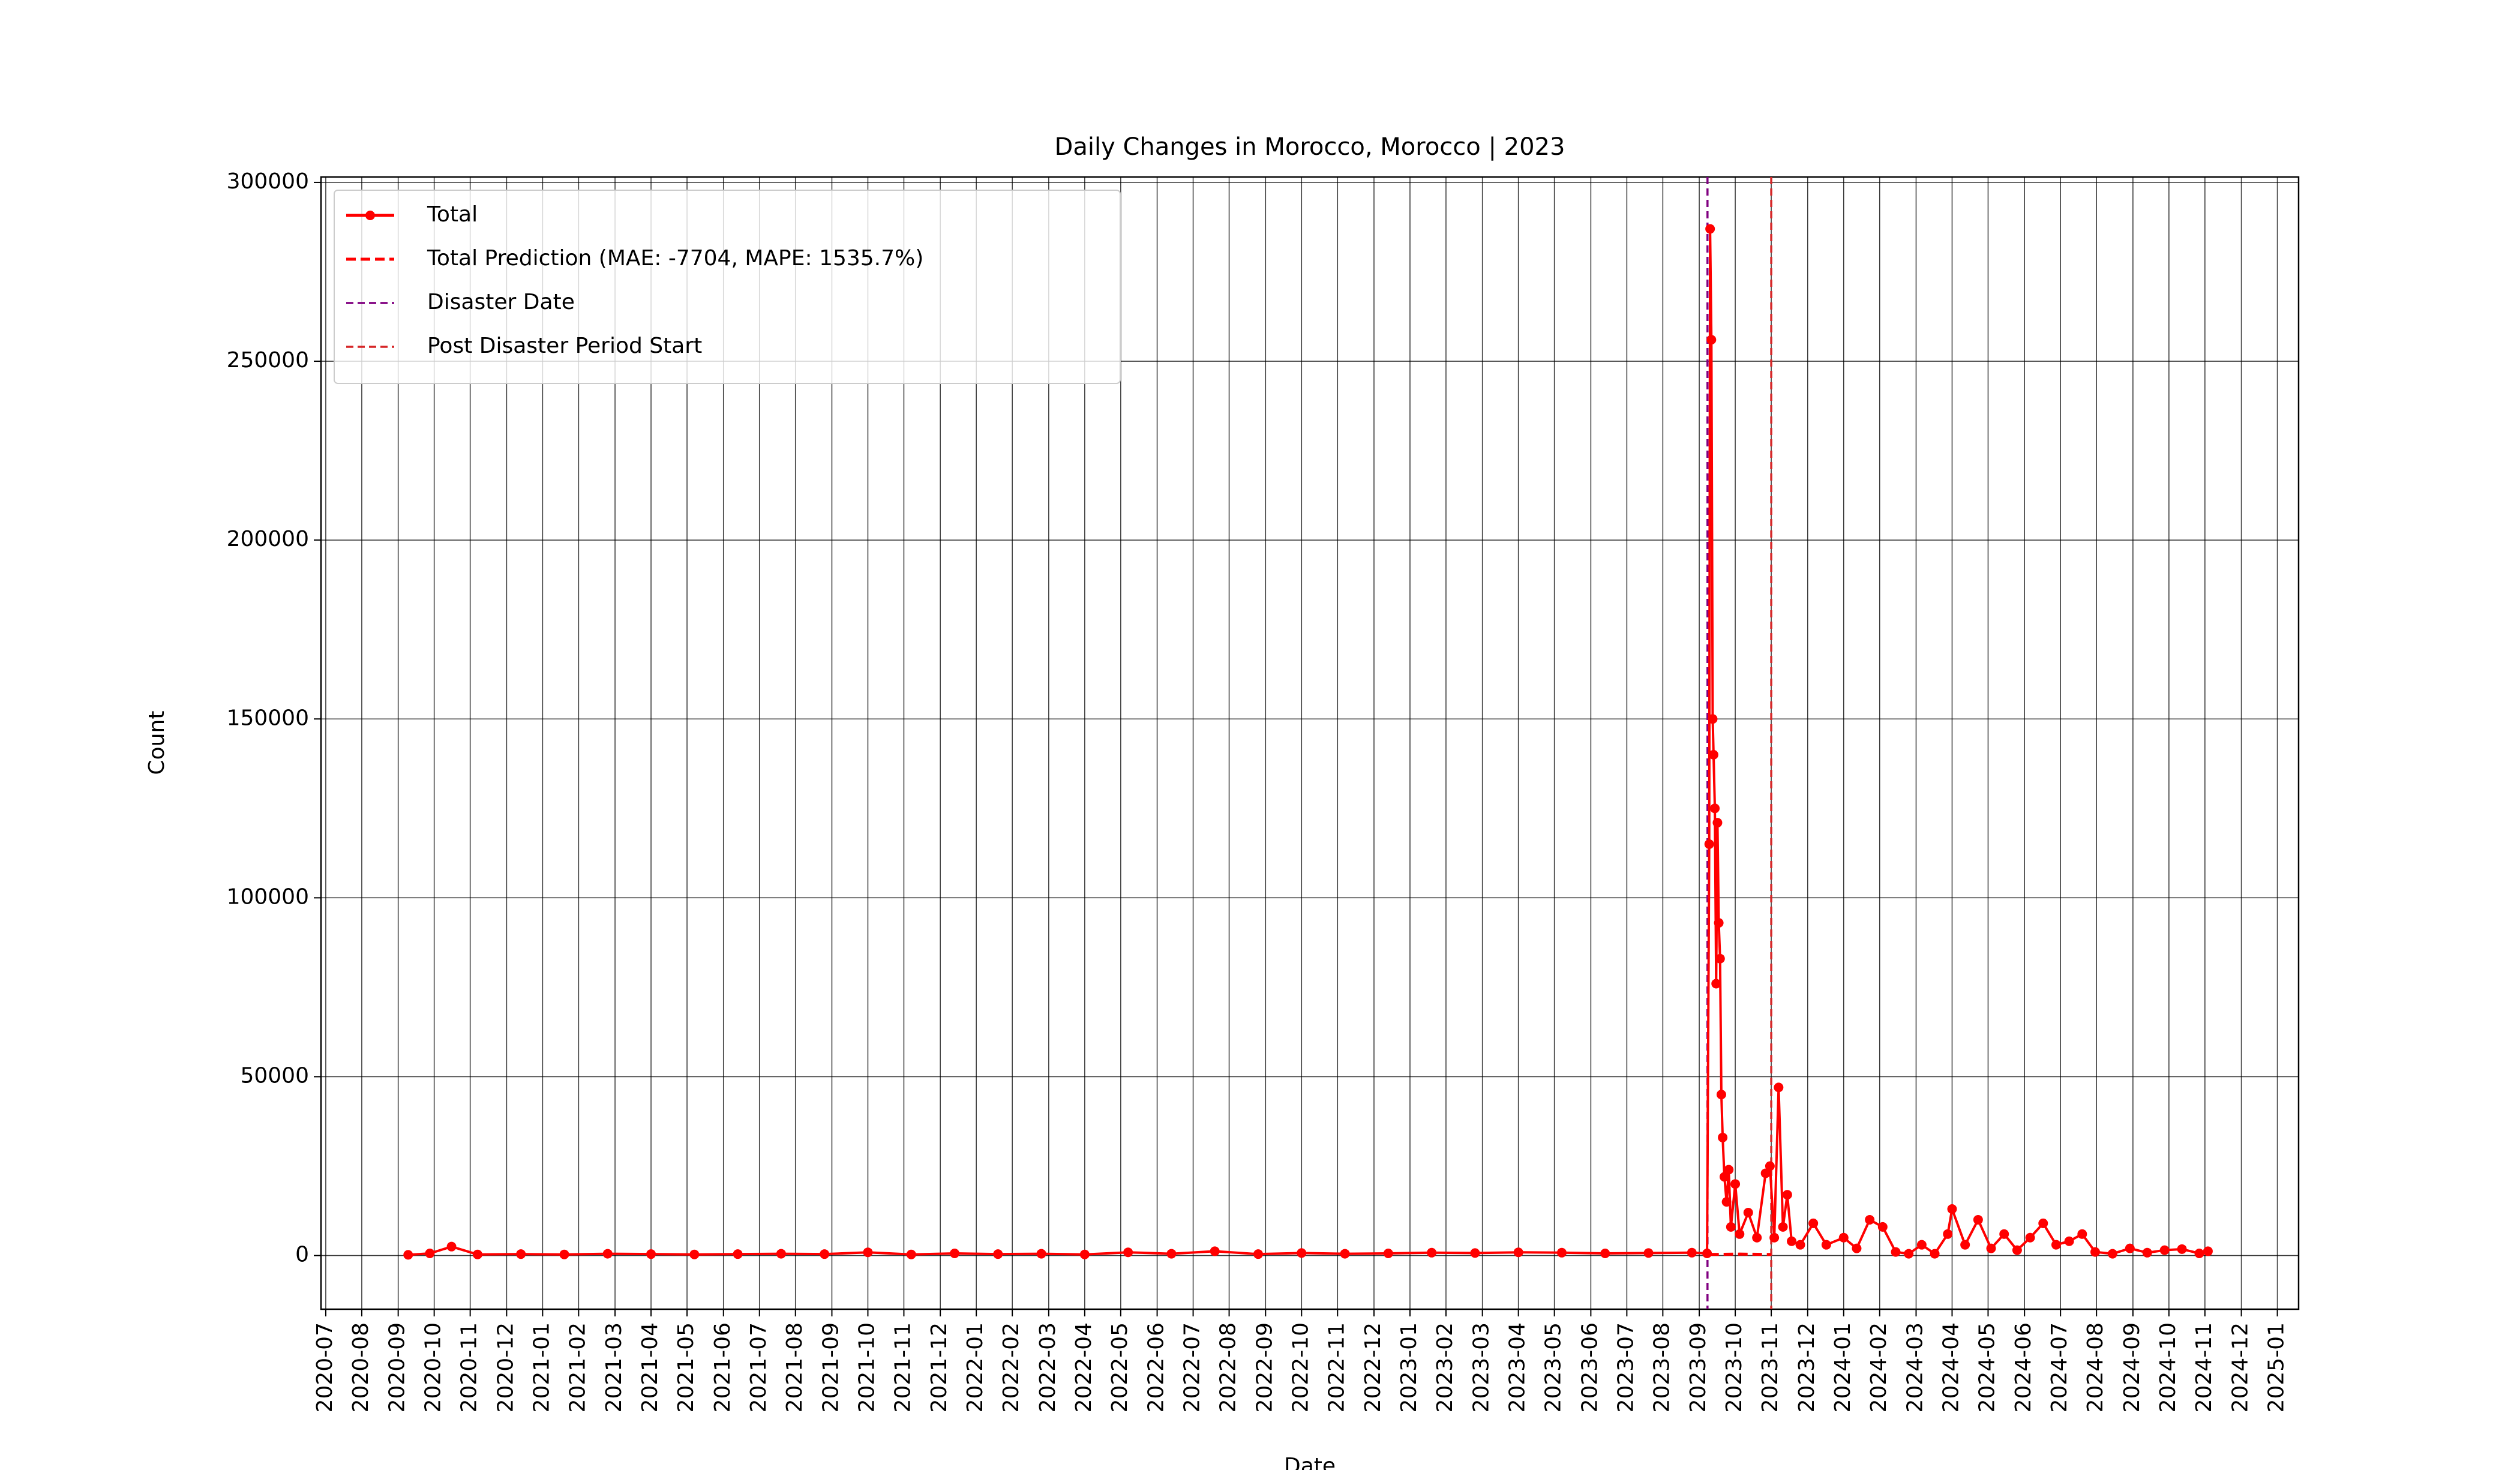  Describe the element at coordinates (1554, 1367) in the screenshot. I see `x-tick-label: 2023-05` at that location.